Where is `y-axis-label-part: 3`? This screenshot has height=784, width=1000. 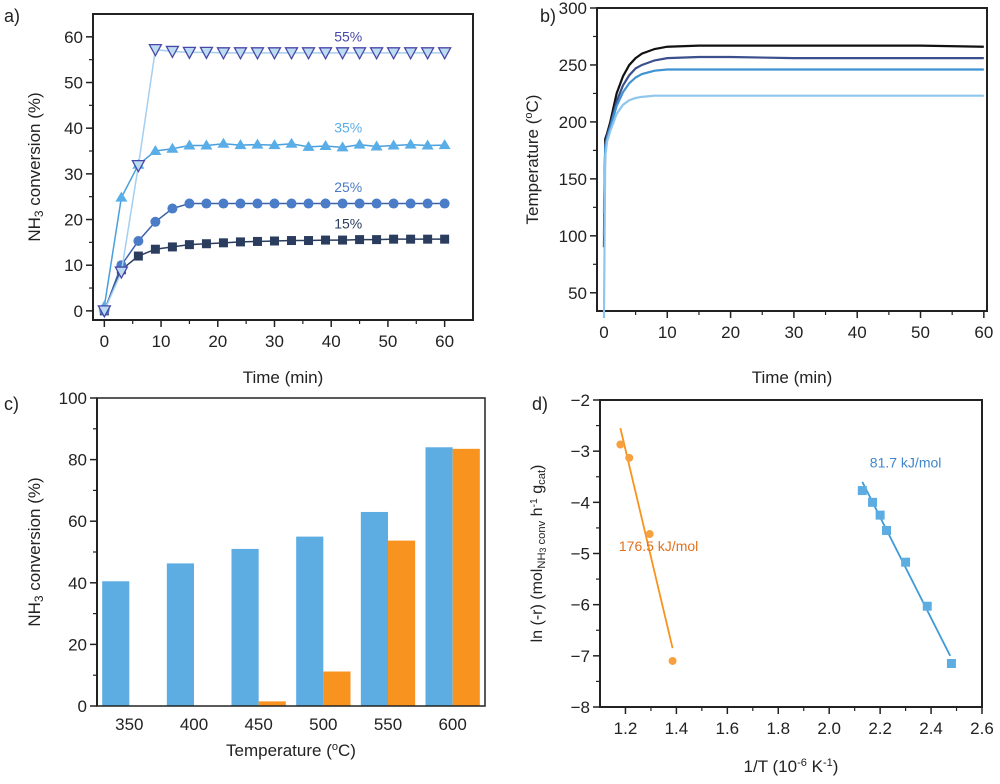
y-axis-label-part: 3 is located at coordinates (39, 213).